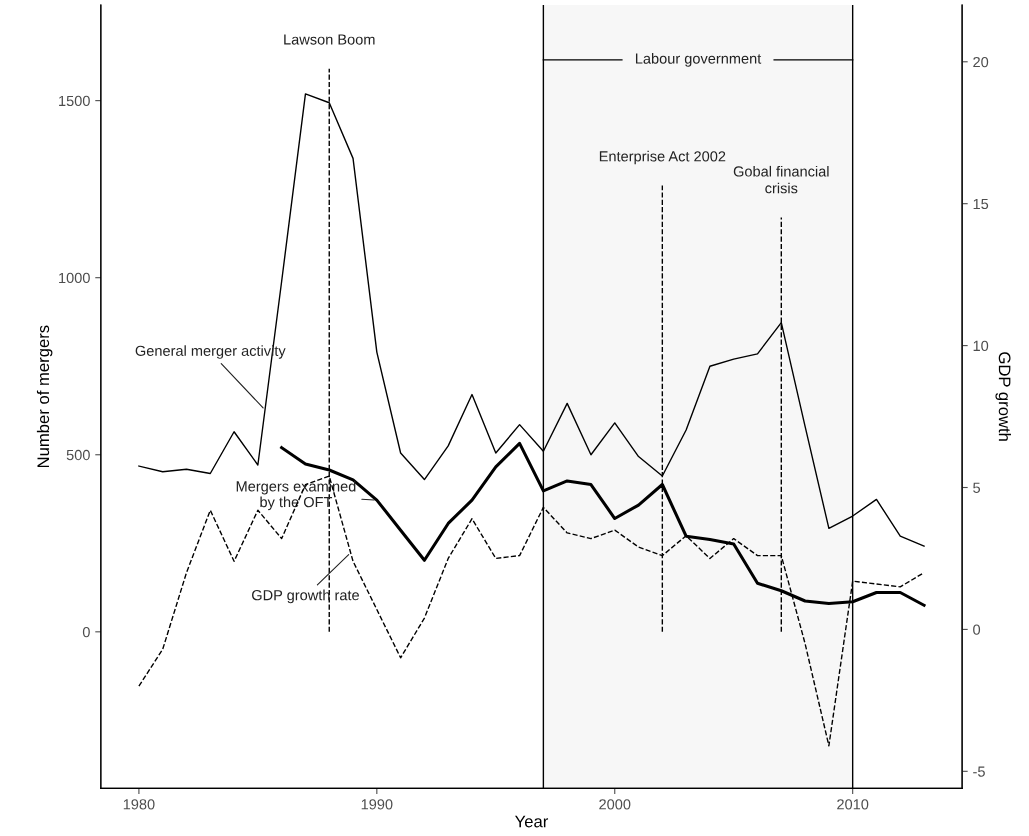 This screenshot has height=836, width=1029. I want to click on y-tick-label: 500, so click(78, 455).